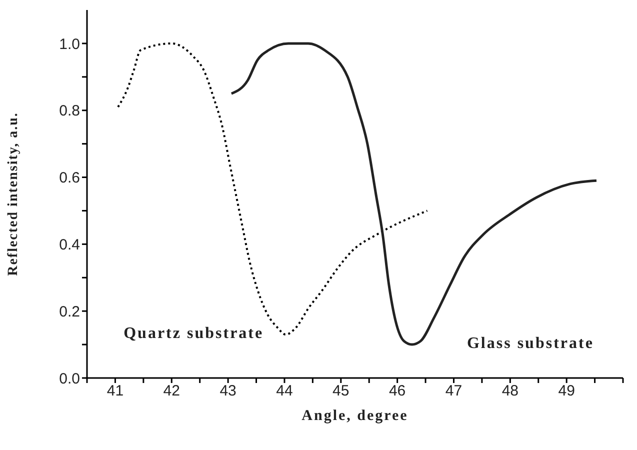 Image resolution: width=637 pixels, height=450 pixels. What do you see at coordinates (355, 416) in the screenshot?
I see `x-axis-title: Angle, degree` at bounding box center [355, 416].